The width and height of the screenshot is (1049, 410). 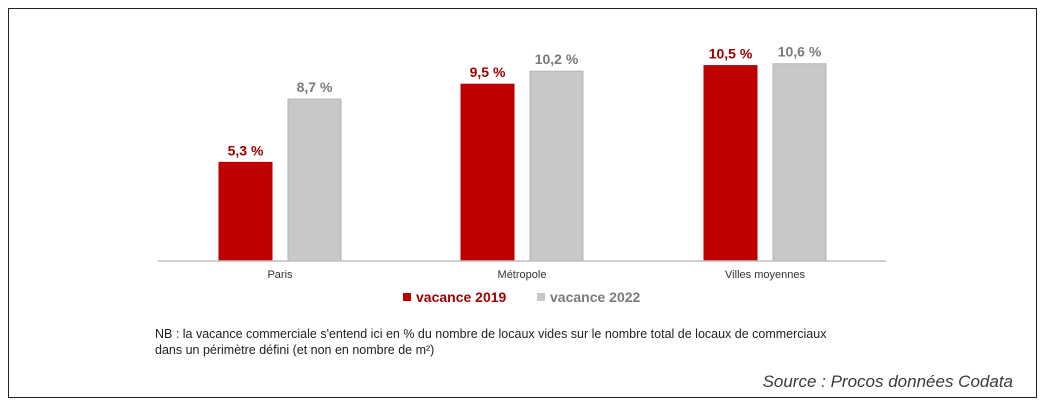 What do you see at coordinates (765, 275) in the screenshot?
I see `category-label-3: Villes moyennes` at bounding box center [765, 275].